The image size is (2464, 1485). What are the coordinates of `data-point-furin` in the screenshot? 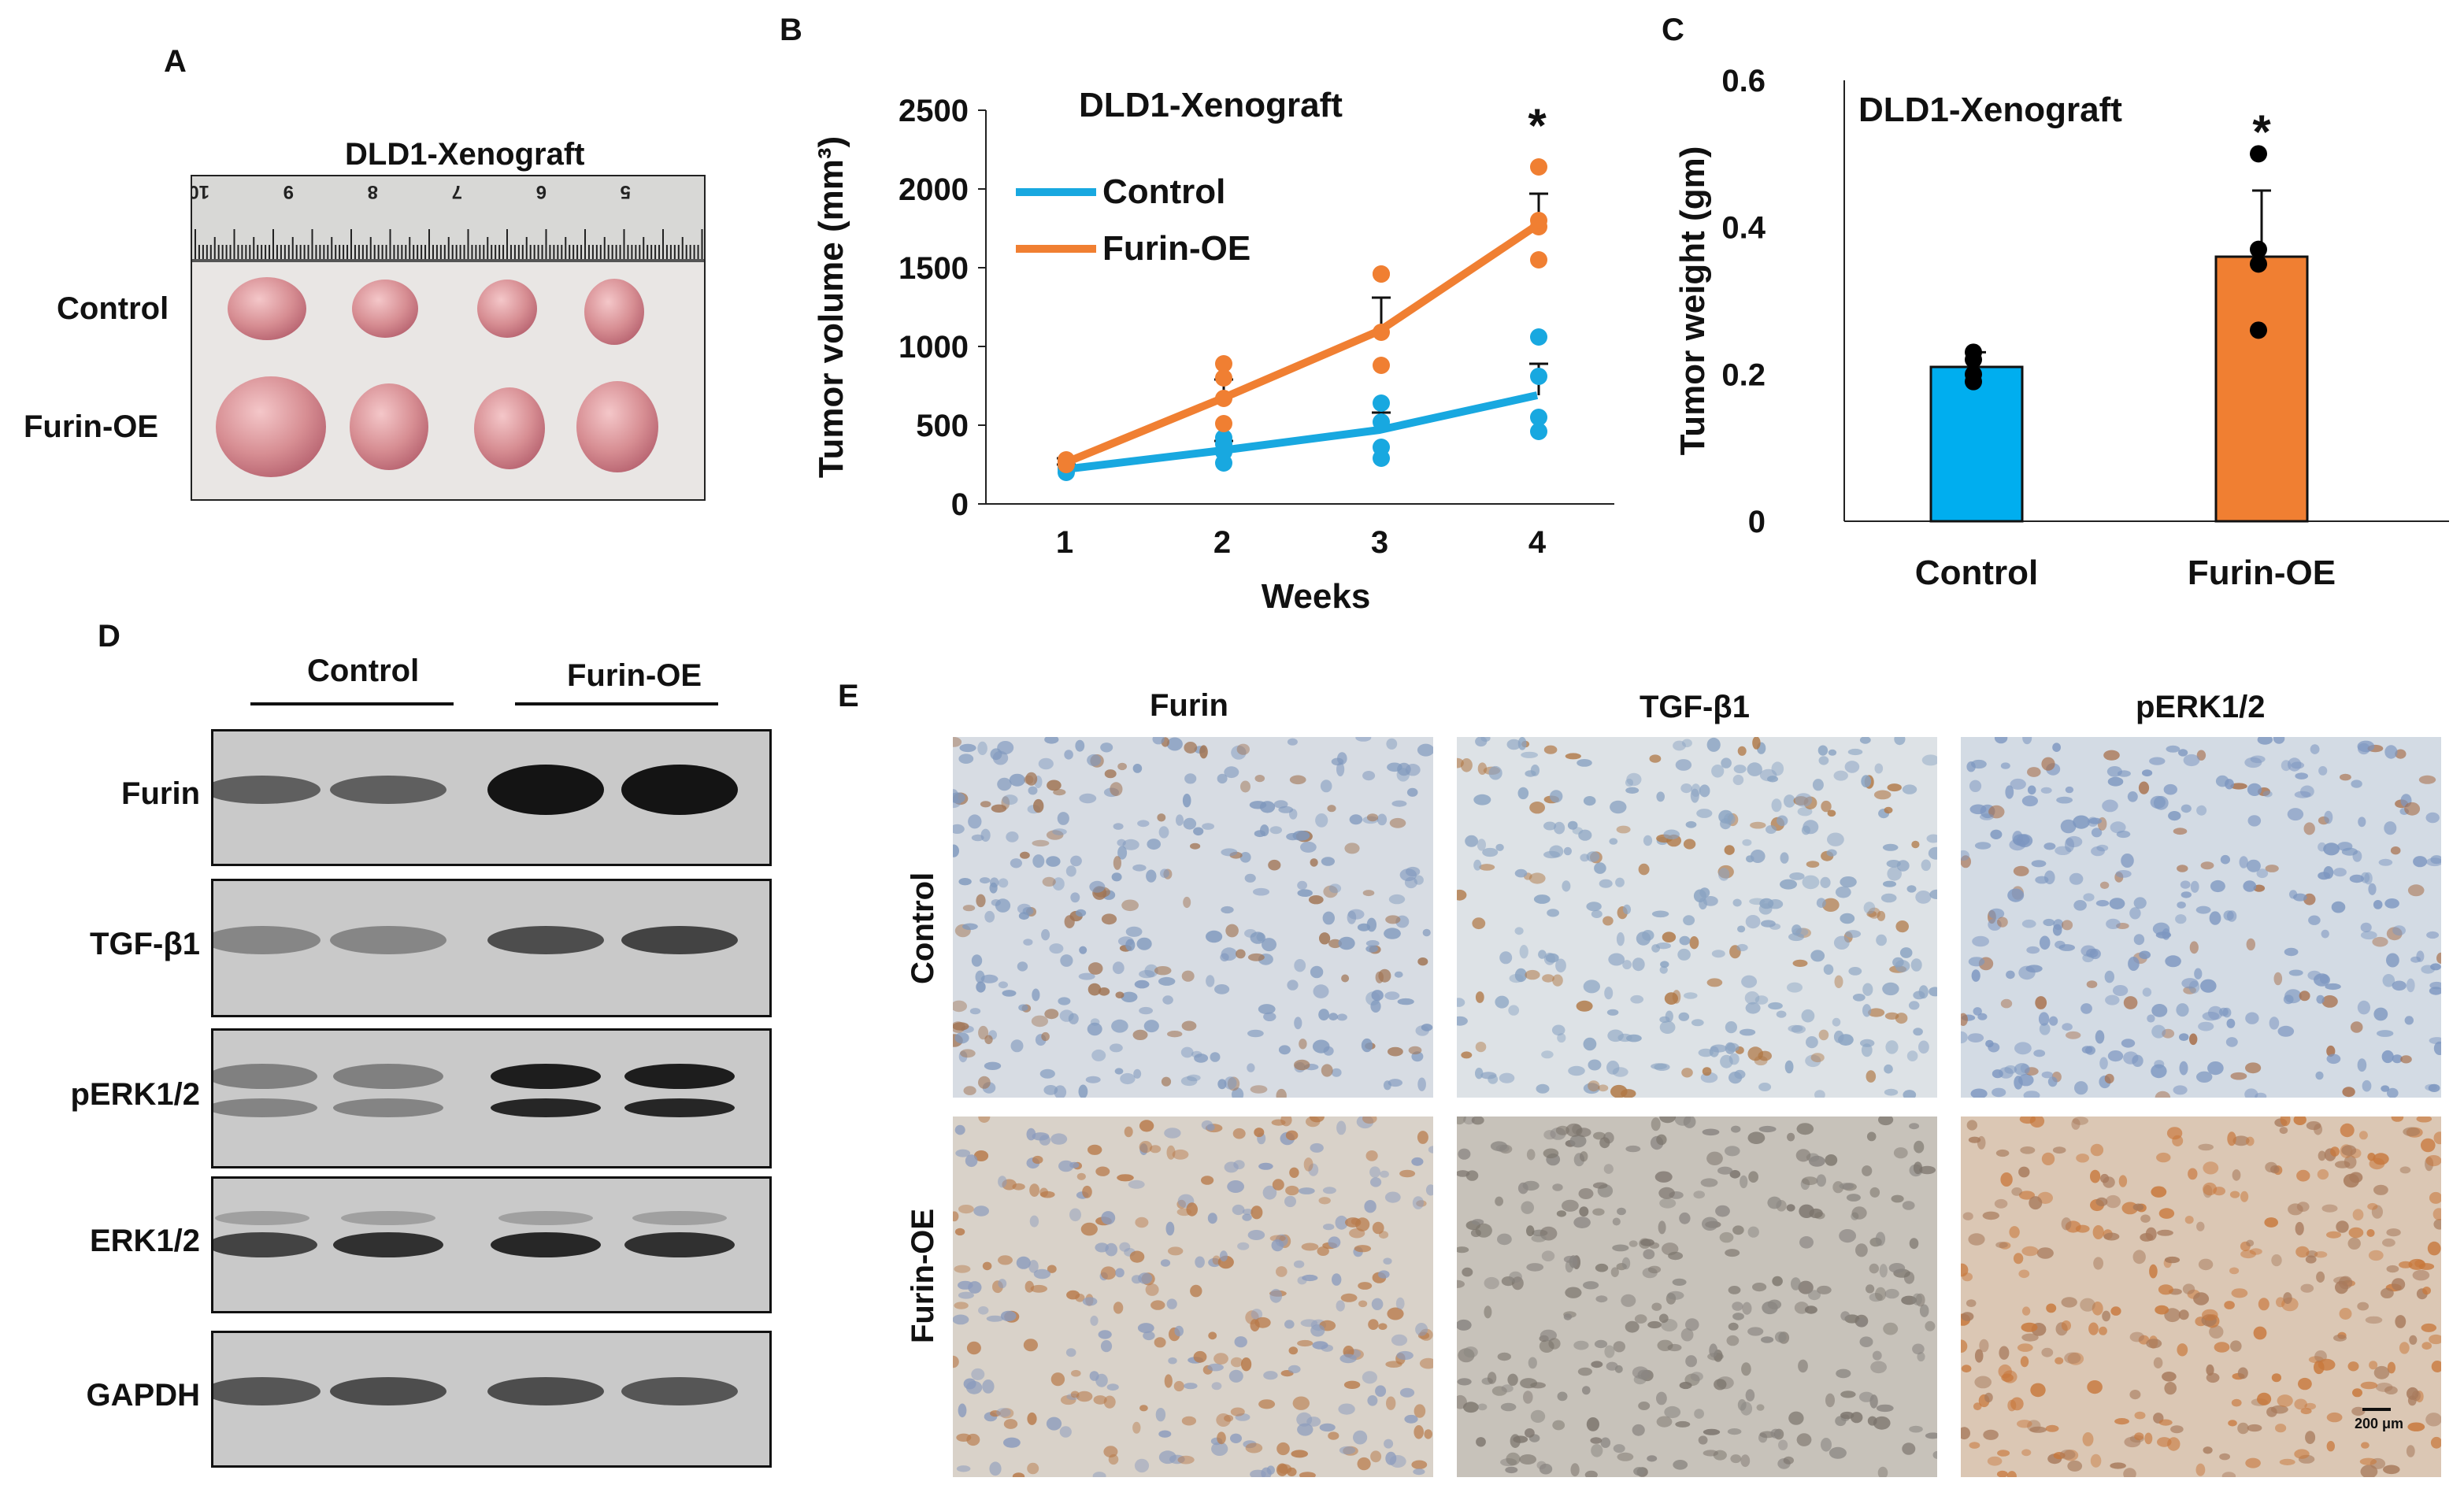 It's located at (2258, 330).